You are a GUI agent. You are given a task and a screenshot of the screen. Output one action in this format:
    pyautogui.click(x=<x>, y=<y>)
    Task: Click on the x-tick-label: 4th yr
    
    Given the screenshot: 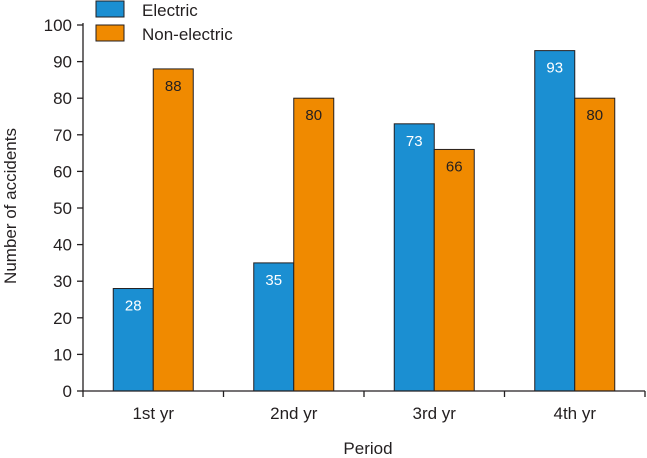 What is the action you would take?
    pyautogui.click(x=574, y=413)
    